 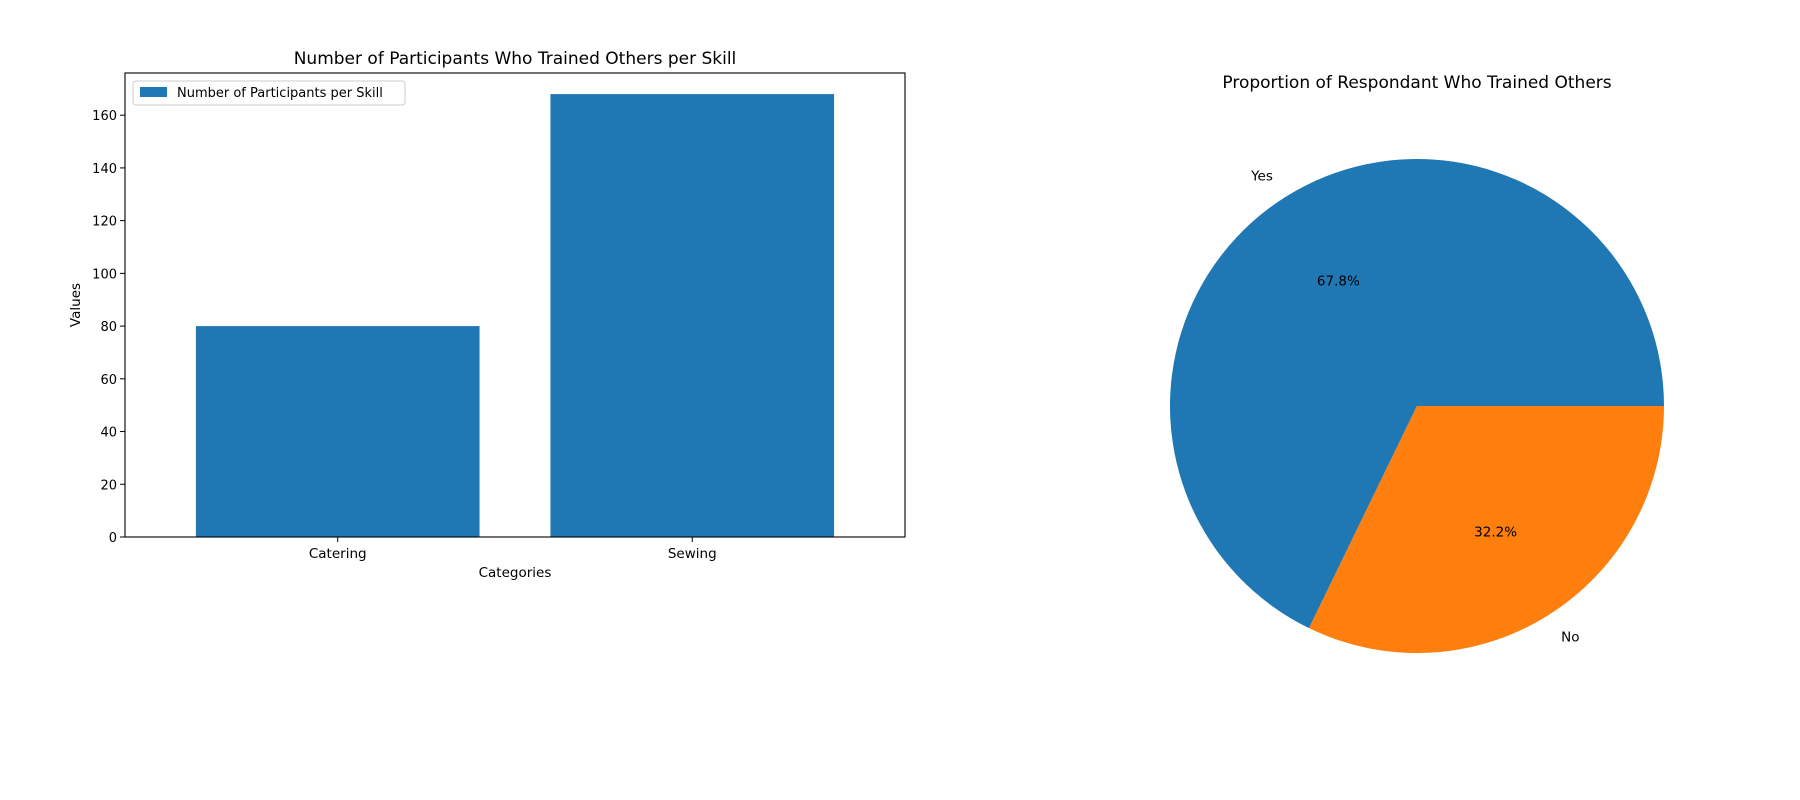 I want to click on legend-swatch, so click(x=153, y=92).